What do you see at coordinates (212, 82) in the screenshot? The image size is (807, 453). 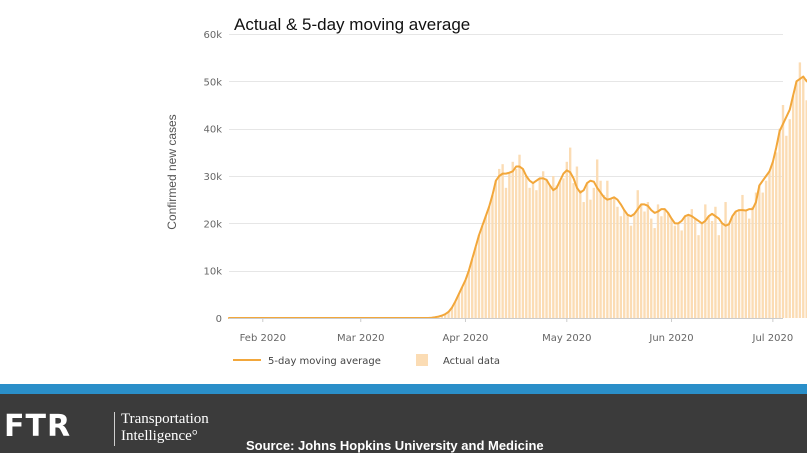 I see `y-tick-label: 50k` at bounding box center [212, 82].